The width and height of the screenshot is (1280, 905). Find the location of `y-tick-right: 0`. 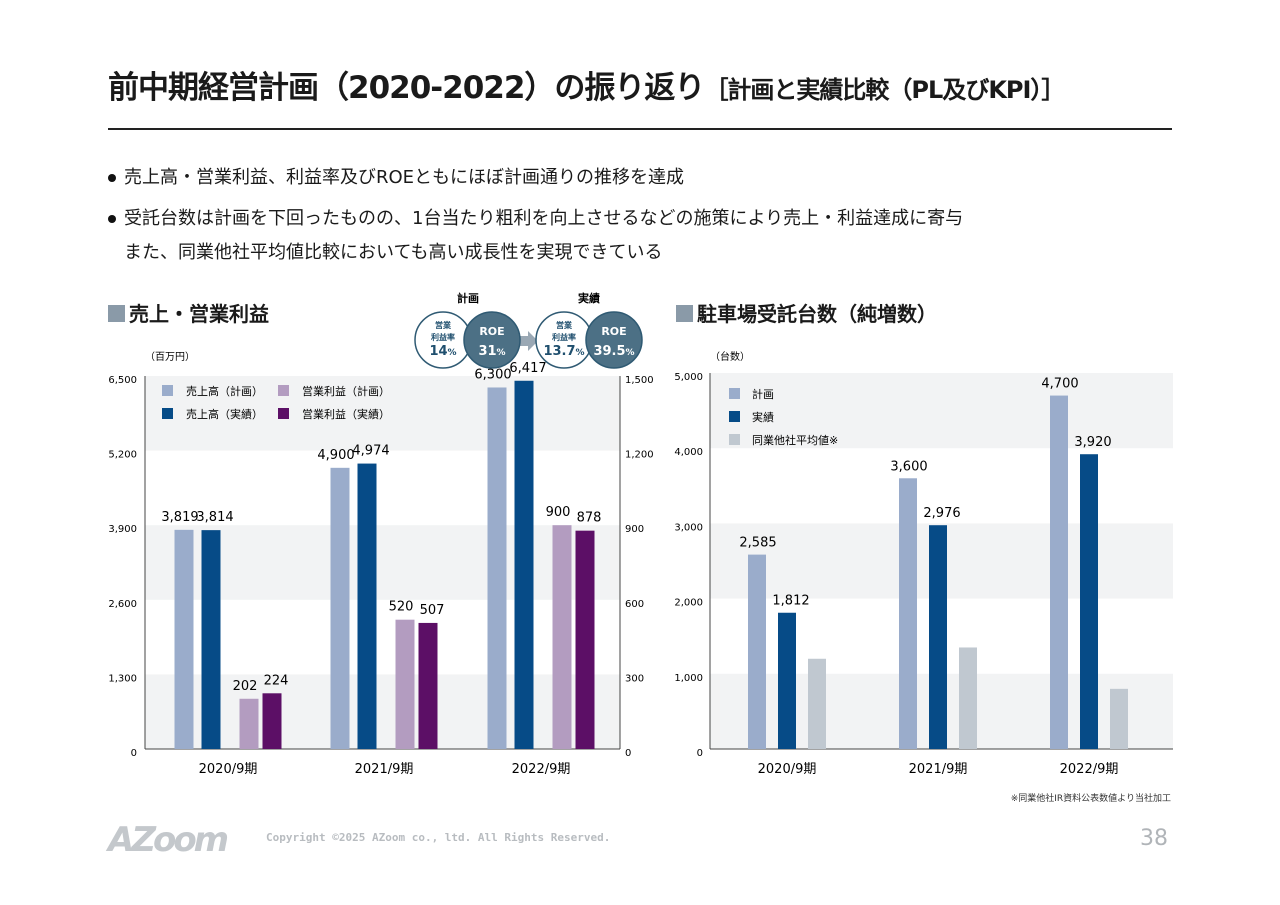

y-tick-right: 0 is located at coordinates (628, 753).